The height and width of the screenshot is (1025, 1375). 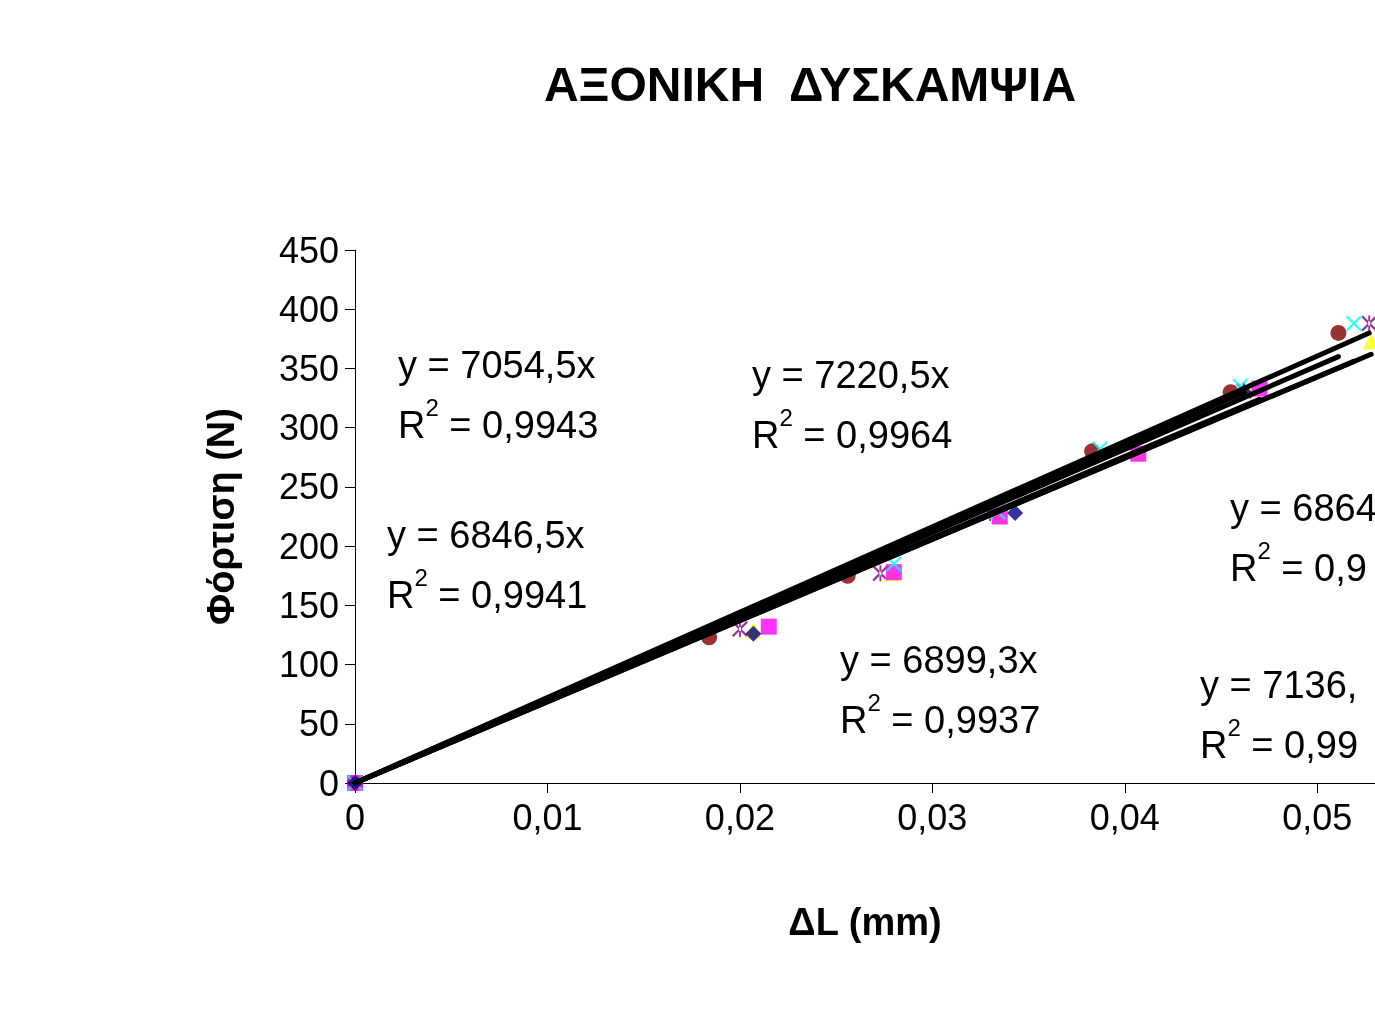 I want to click on x-tick-label: 0,04, so click(x=1124, y=817).